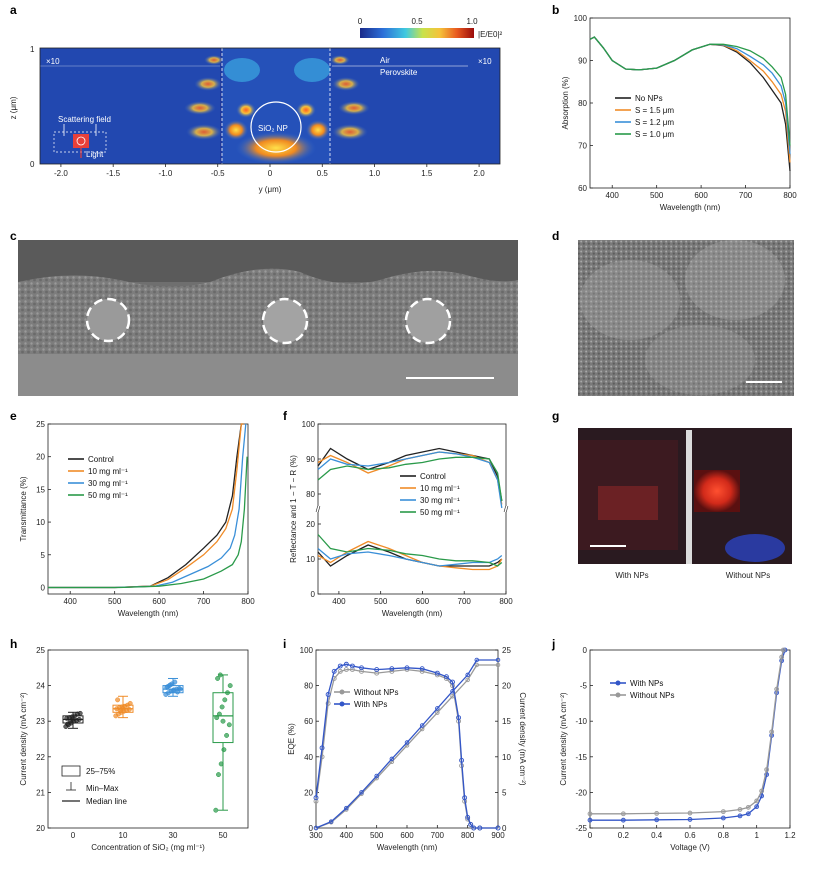  What do you see at coordinates (407, 847) in the screenshot?
I see `i-xlabel: Wavelength (nm)` at bounding box center [407, 847].